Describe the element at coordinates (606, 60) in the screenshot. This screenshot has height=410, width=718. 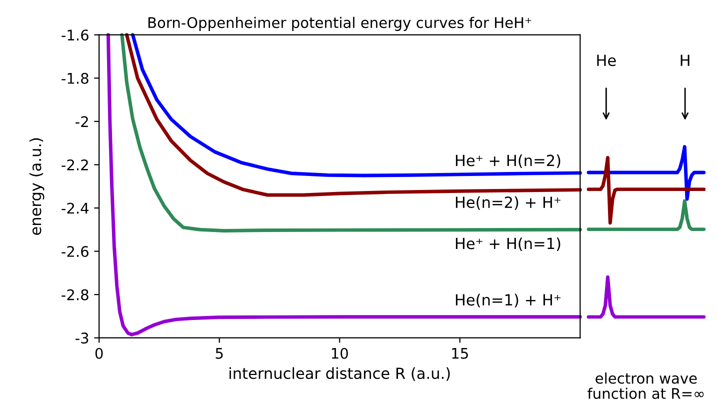
I see `text: He` at that location.